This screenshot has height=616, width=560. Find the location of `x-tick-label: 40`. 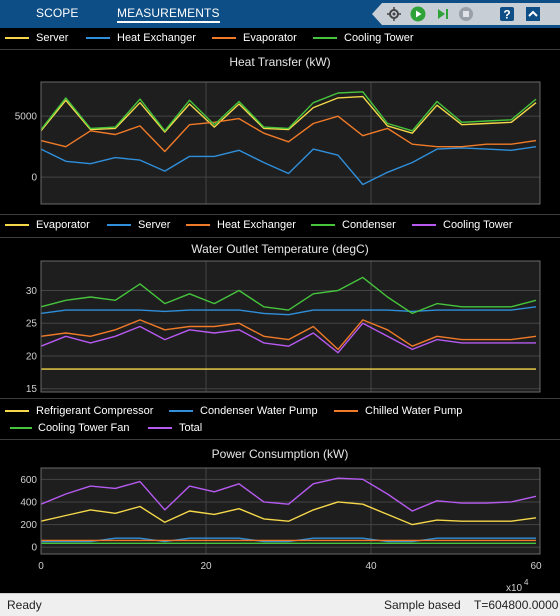

x-tick-label: 40 is located at coordinates (371, 566).